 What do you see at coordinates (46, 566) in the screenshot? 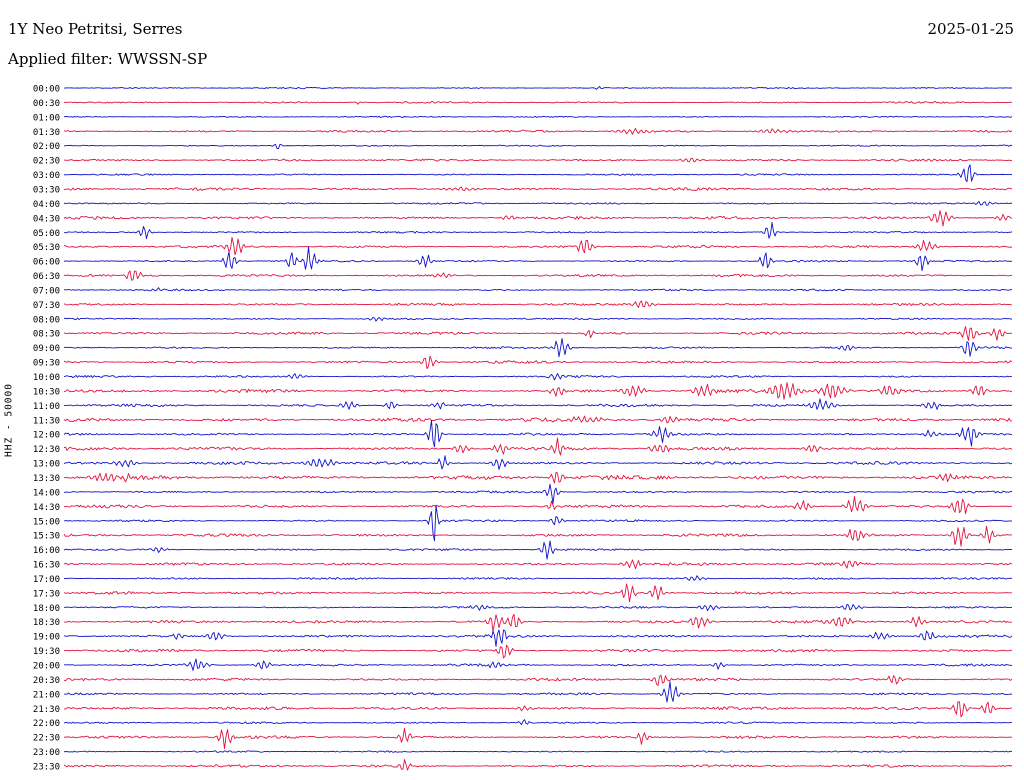
I see `time-label: 16:30` at bounding box center [46, 566].